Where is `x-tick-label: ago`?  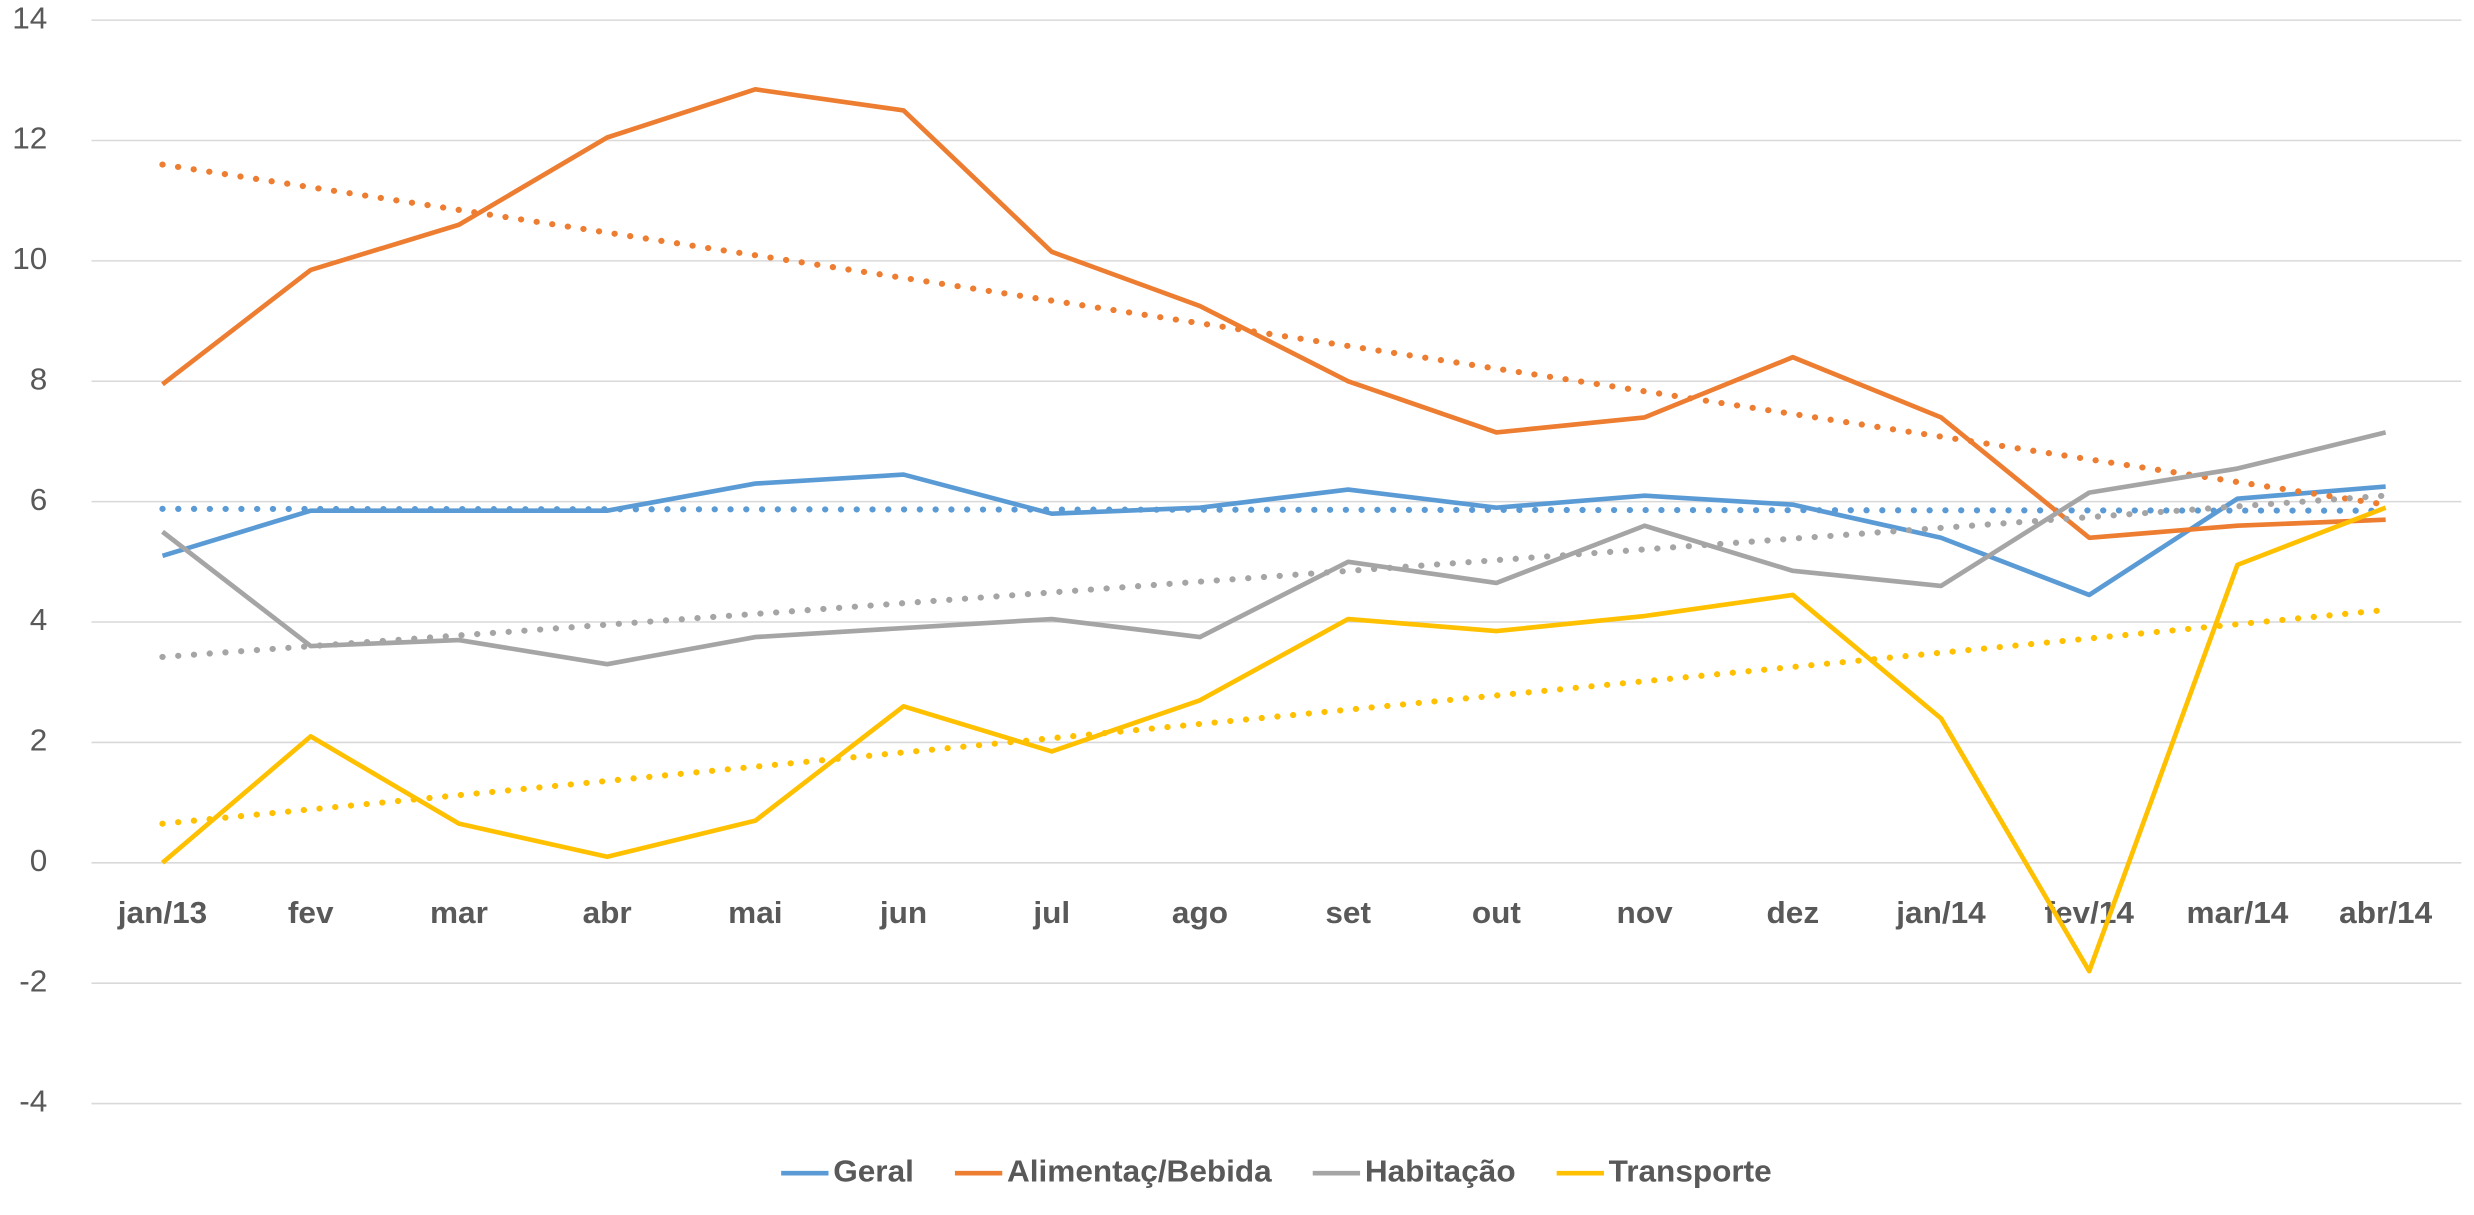 x-tick-label: ago is located at coordinates (1200, 912).